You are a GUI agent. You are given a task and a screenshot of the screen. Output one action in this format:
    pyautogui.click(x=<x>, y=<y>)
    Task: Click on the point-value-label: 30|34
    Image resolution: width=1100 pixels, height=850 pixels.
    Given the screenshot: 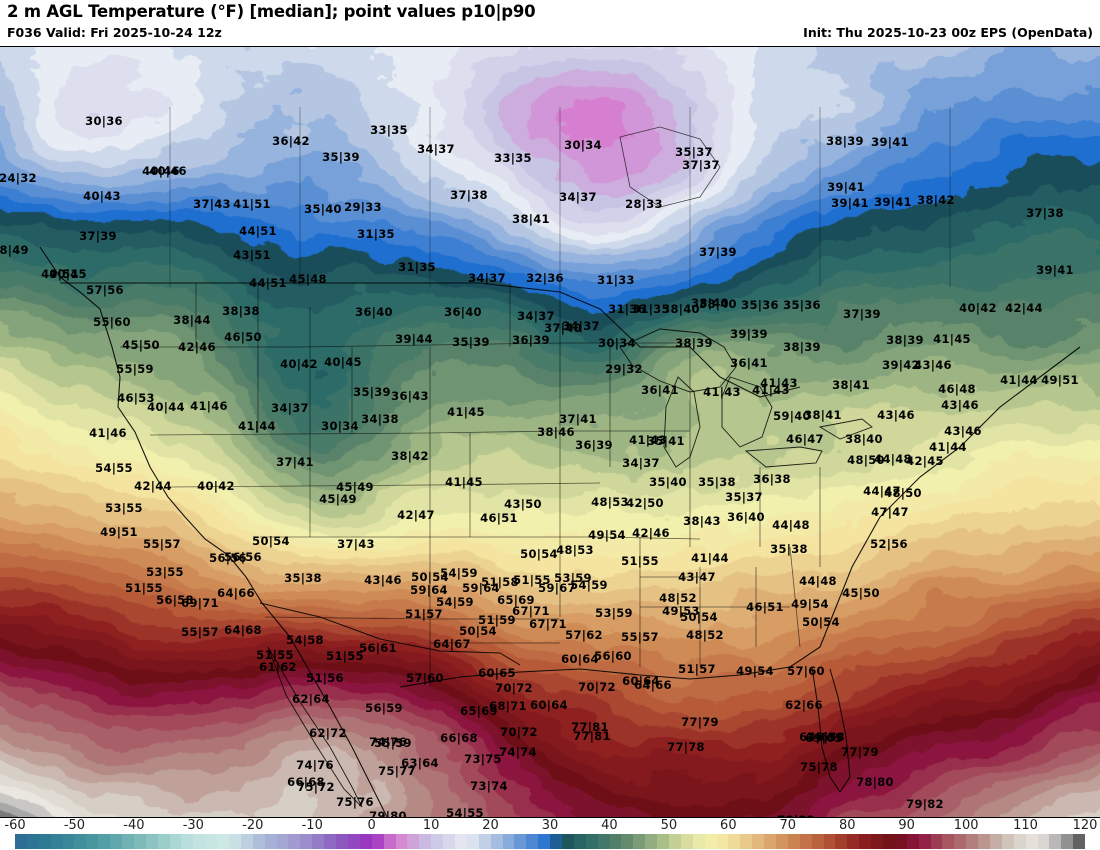 What is the action you would take?
    pyautogui.click(x=340, y=426)
    